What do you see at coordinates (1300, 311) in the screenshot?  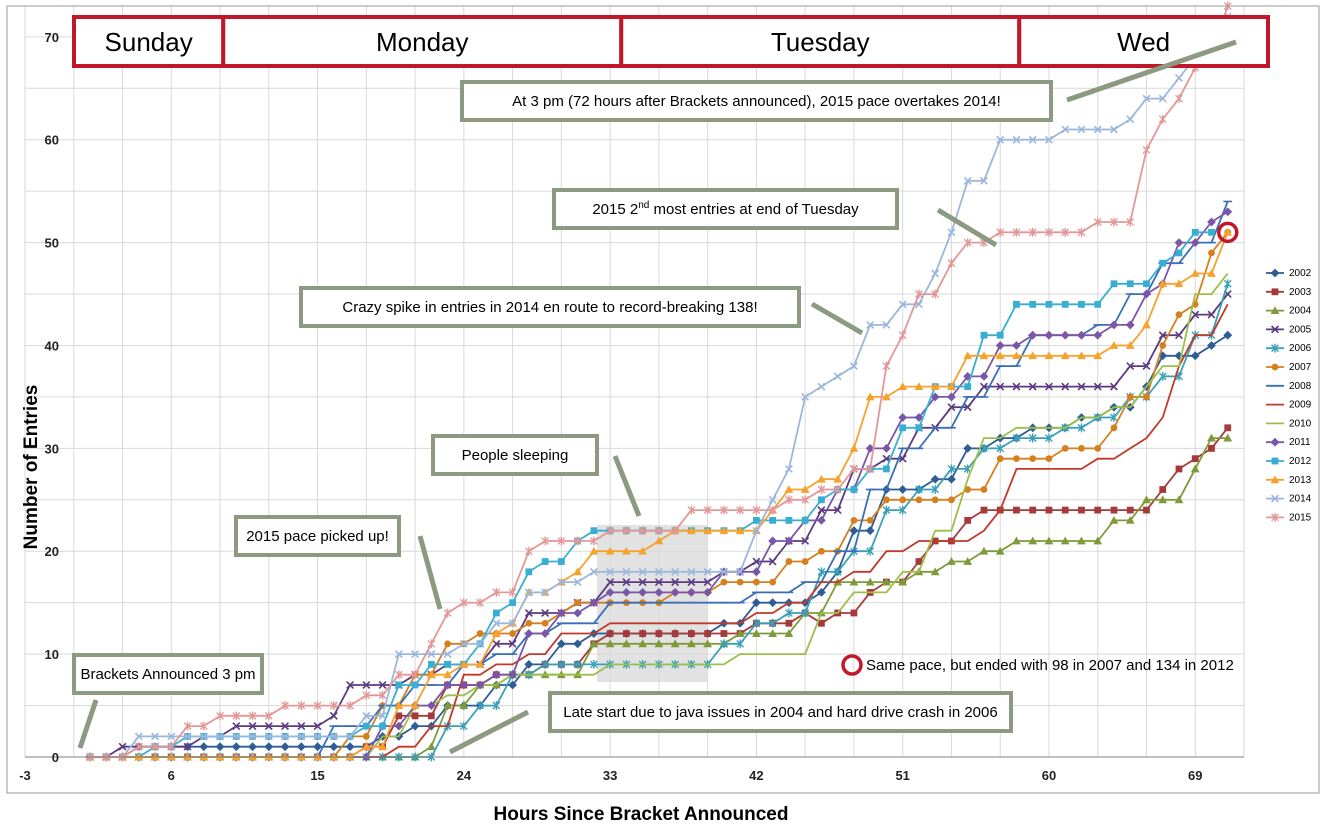 I see `legend-label: 2004` at bounding box center [1300, 311].